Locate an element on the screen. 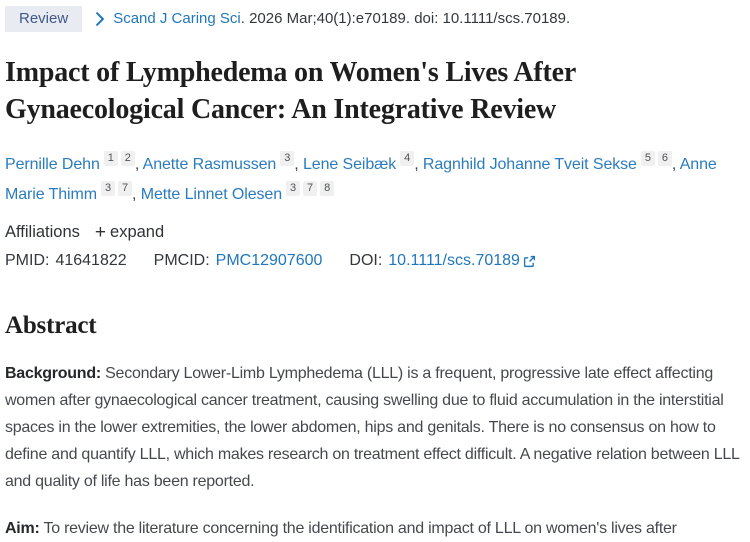 The height and width of the screenshot is (542, 750). author-link: Ragnhild Johanne Tveit Sekse is located at coordinates (529, 164).